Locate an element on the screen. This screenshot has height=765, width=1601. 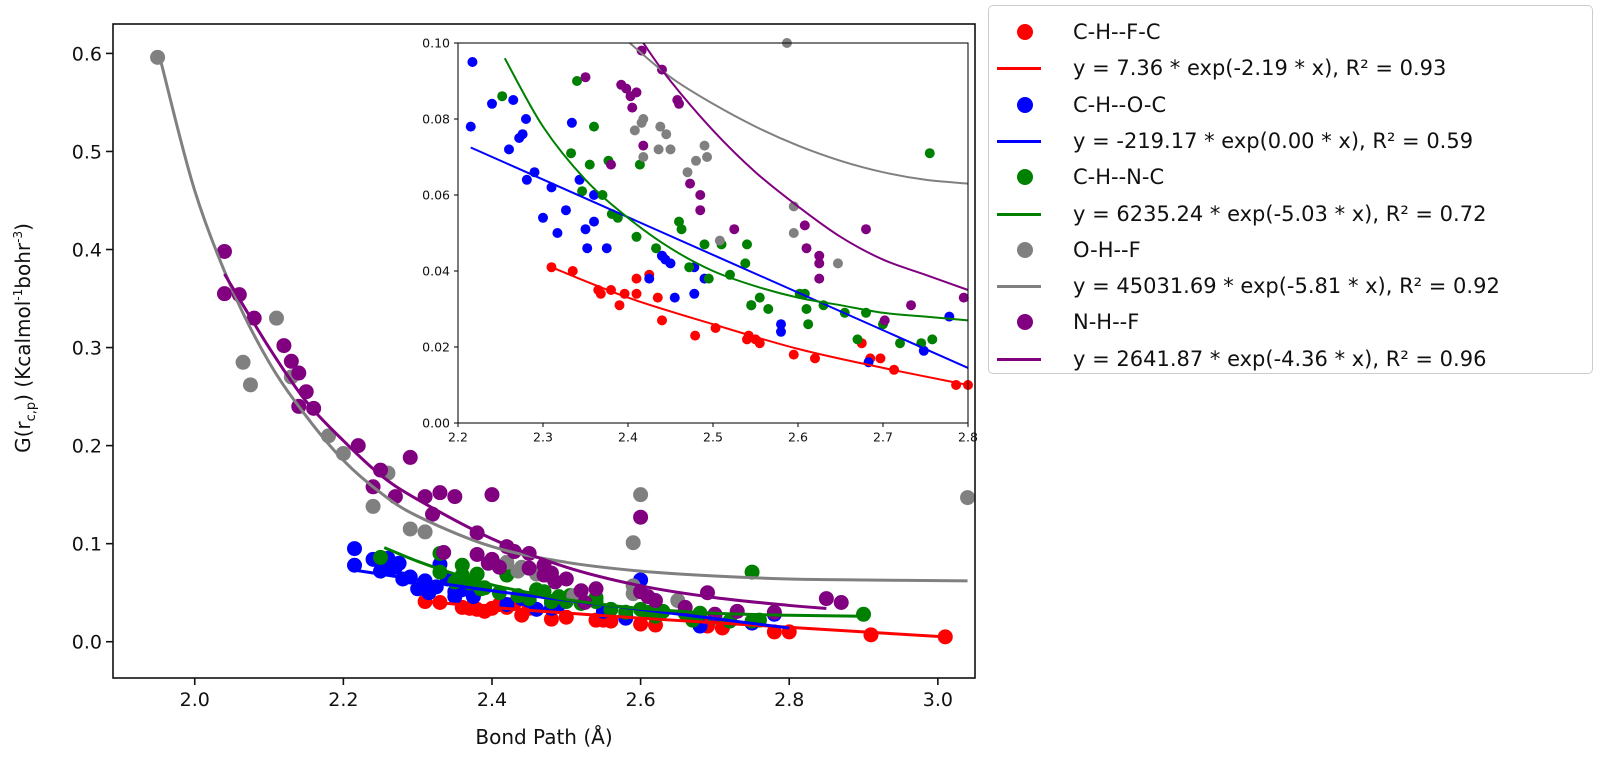
inset-y-tick-label: 0.08 is located at coordinates (436, 119).